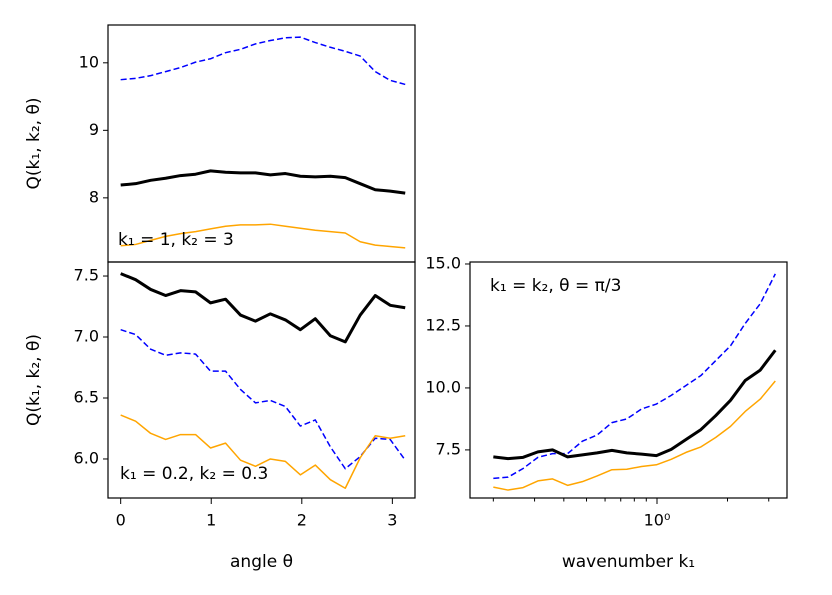 This screenshot has width=832, height=595. What do you see at coordinates (392, 520) in the screenshot?
I see `x-tick-label: 3` at bounding box center [392, 520].